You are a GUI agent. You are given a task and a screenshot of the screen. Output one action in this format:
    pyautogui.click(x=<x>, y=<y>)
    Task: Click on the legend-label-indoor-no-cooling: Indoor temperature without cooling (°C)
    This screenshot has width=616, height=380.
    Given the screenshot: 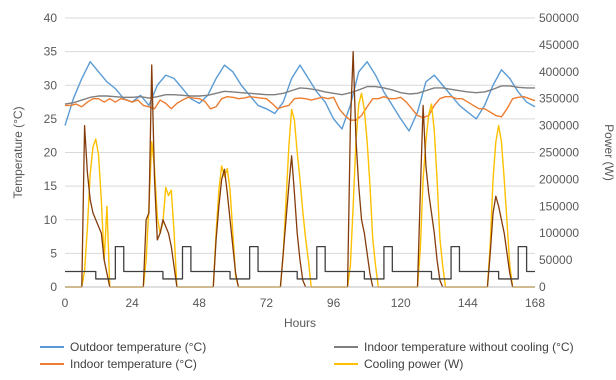 What is the action you would take?
    pyautogui.click(x=469, y=347)
    